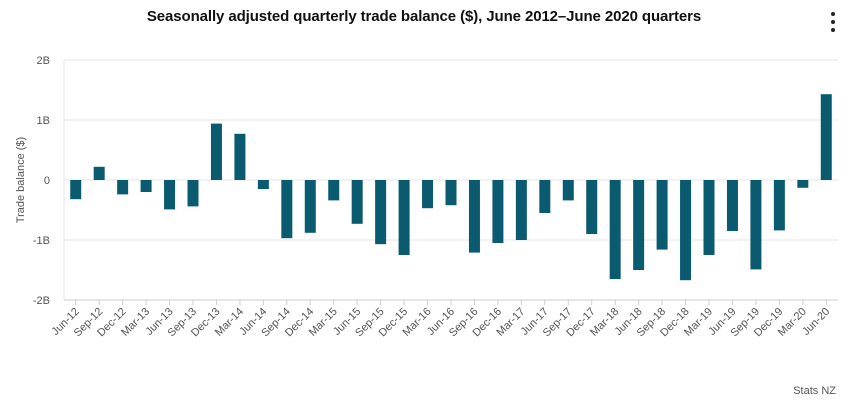  I want to click on y-axis-ticks: 2B 1B 0 -1B -2B, so click(41, 181).